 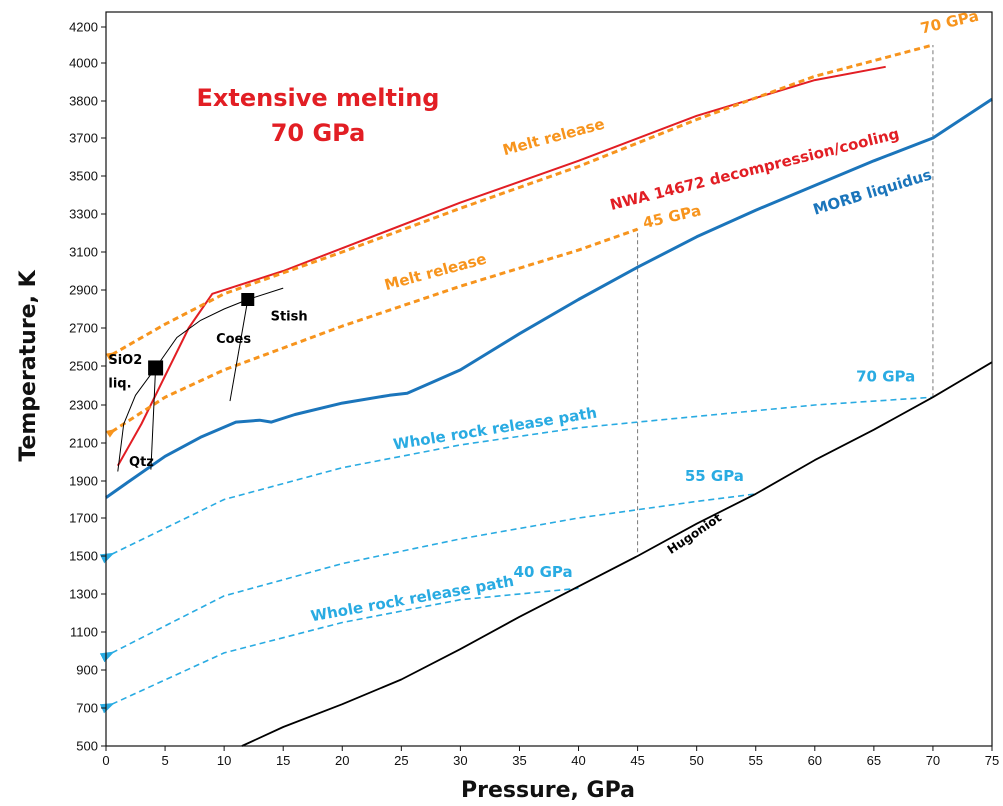 What do you see at coordinates (696, 760) in the screenshot?
I see `x-tick-label: 50` at bounding box center [696, 760].